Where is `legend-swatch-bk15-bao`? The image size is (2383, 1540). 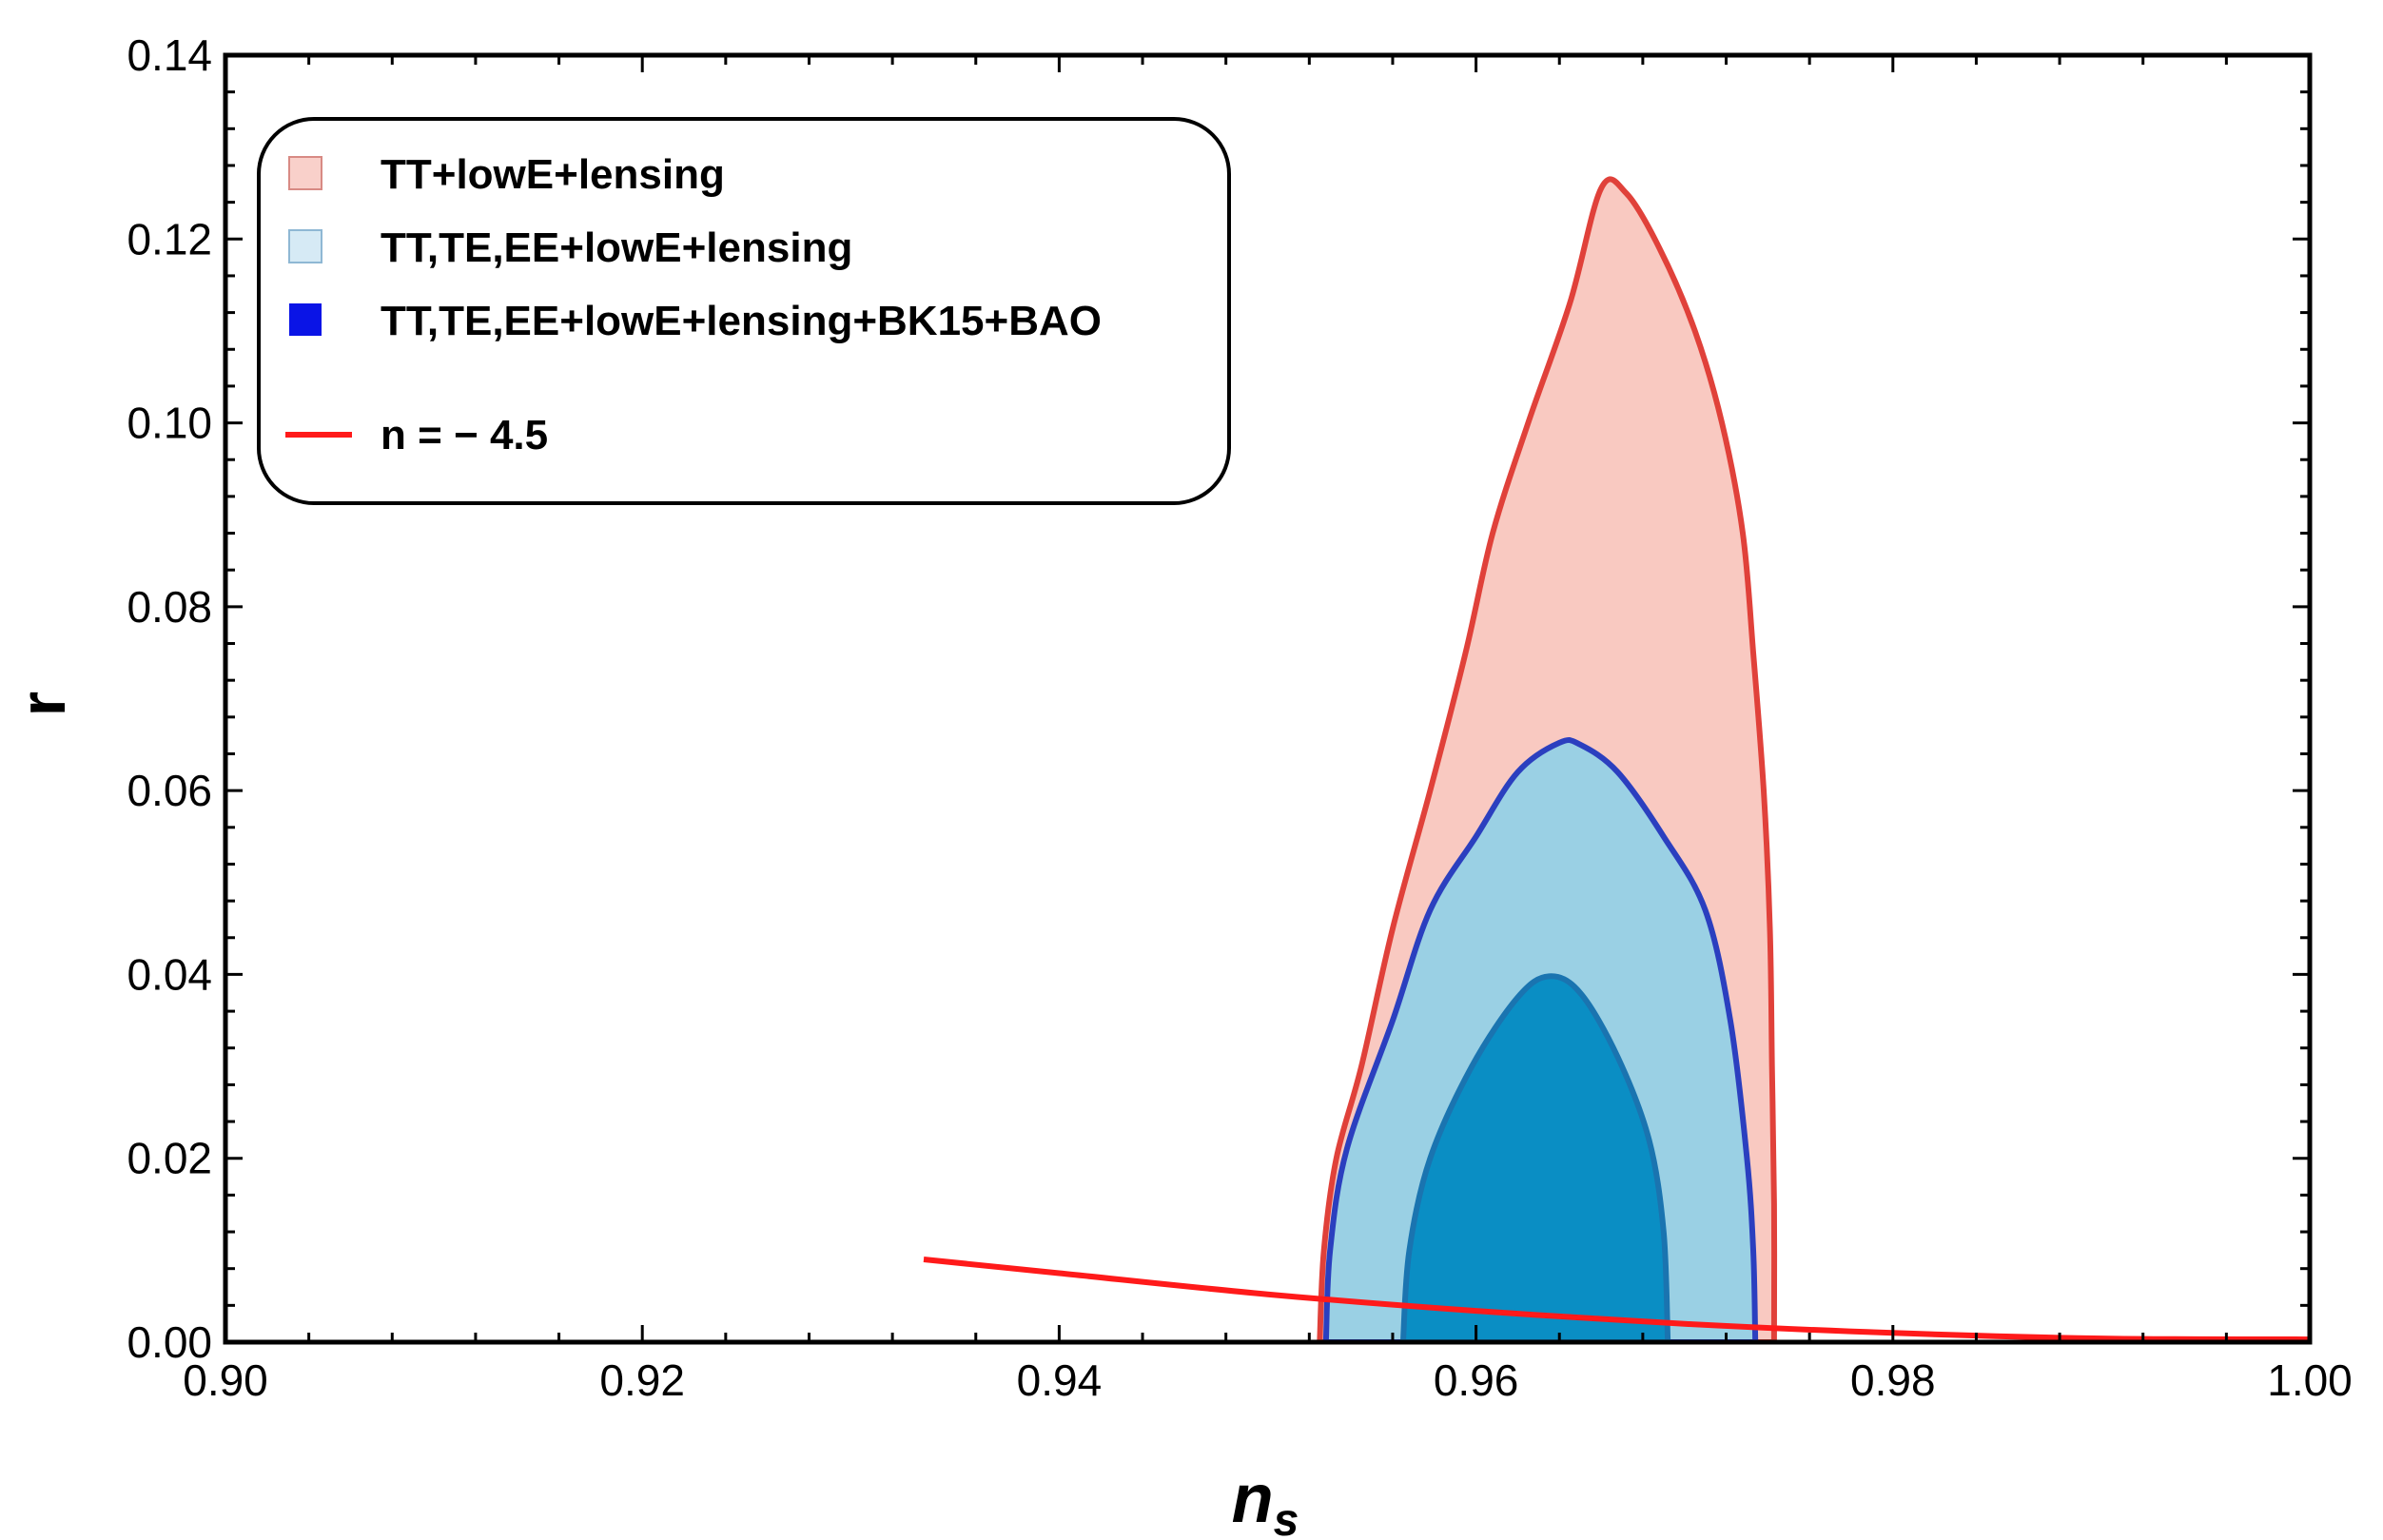
legend-swatch-bk15-bao is located at coordinates (305, 320).